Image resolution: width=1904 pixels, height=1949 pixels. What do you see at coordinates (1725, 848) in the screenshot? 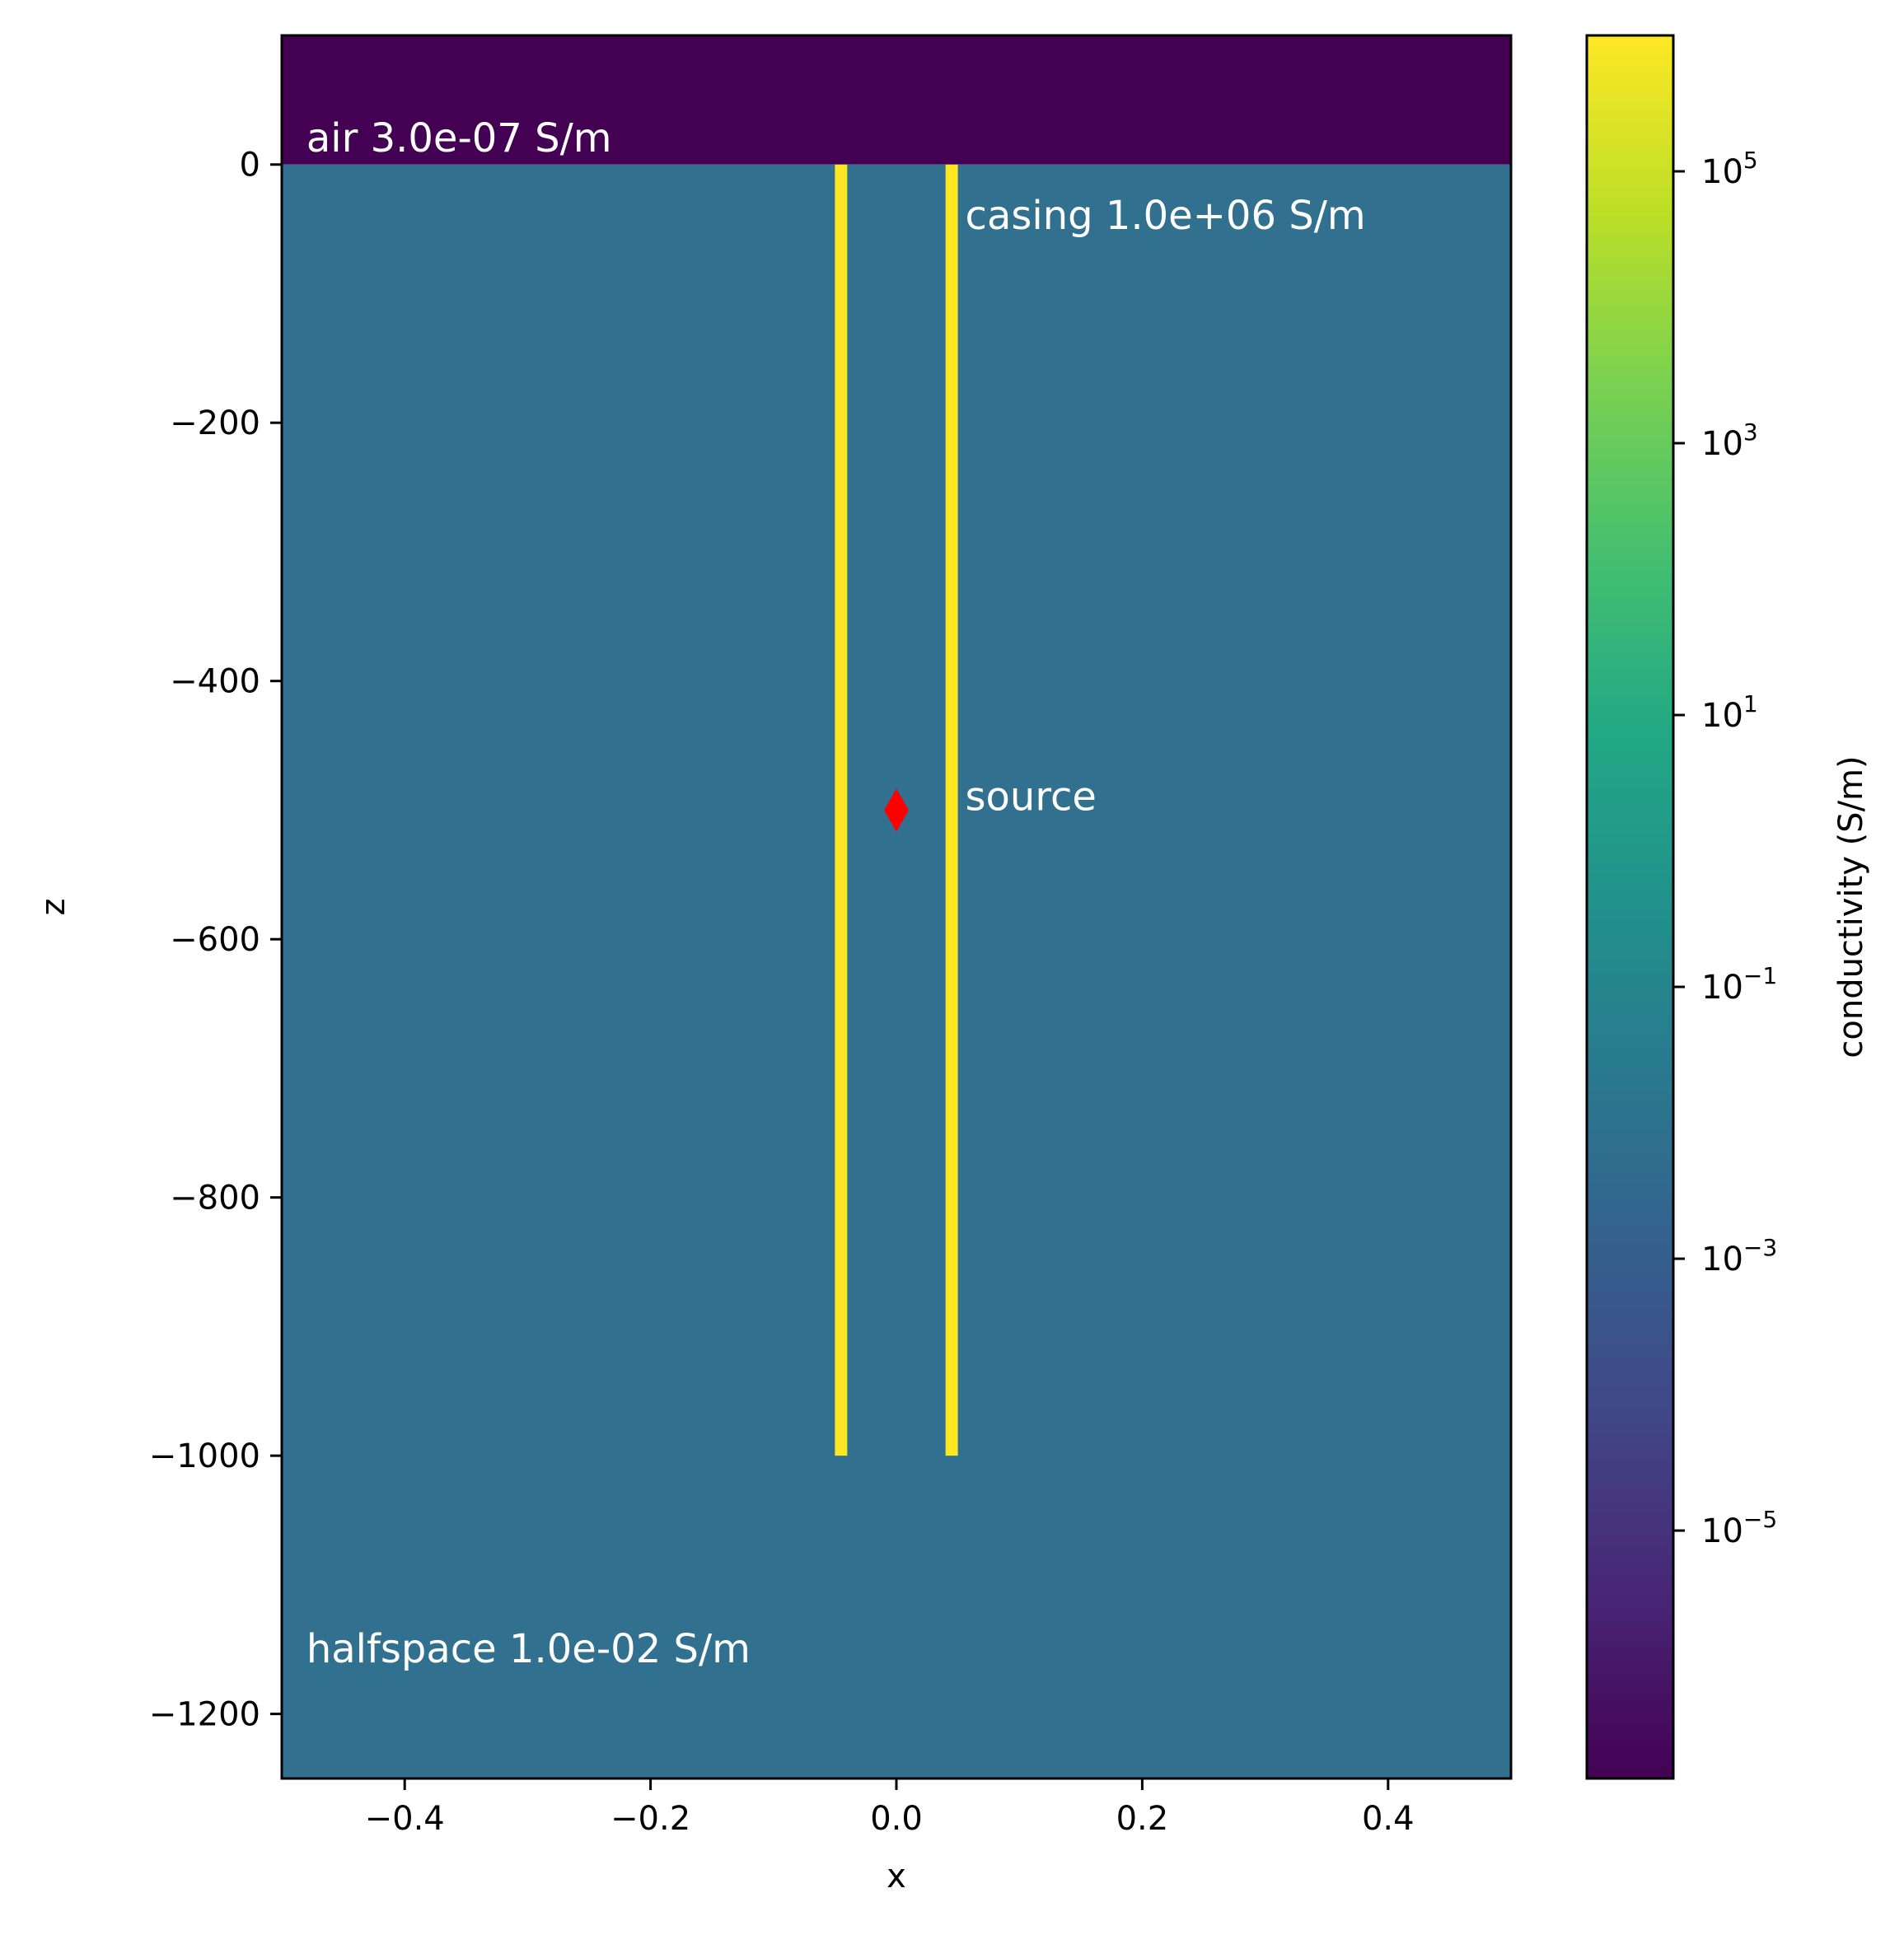
I see `colorbar-ticks: 10⁵ 10³ 10¹ 10⁻¹ 10⁻³ 10⁻⁵` at bounding box center [1725, 848].